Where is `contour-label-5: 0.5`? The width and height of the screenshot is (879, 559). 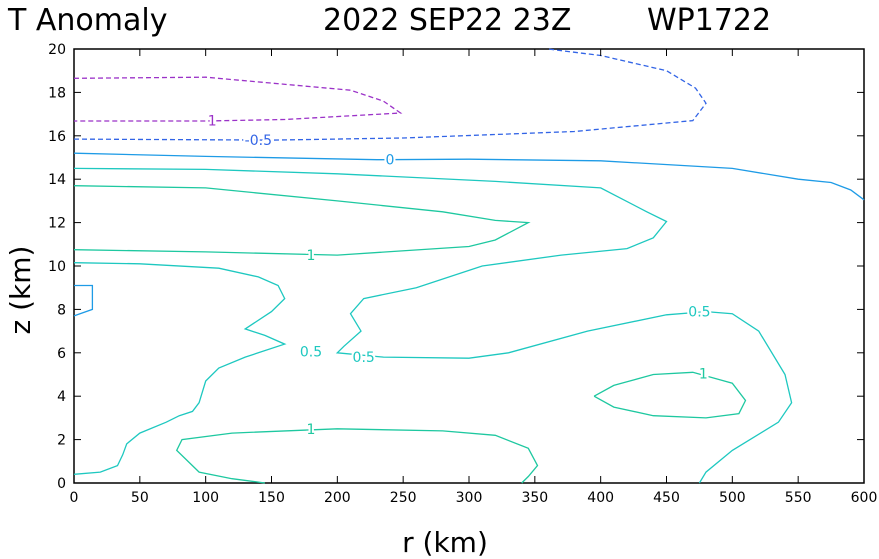 contour-label-5: 0.5 is located at coordinates (364, 358).